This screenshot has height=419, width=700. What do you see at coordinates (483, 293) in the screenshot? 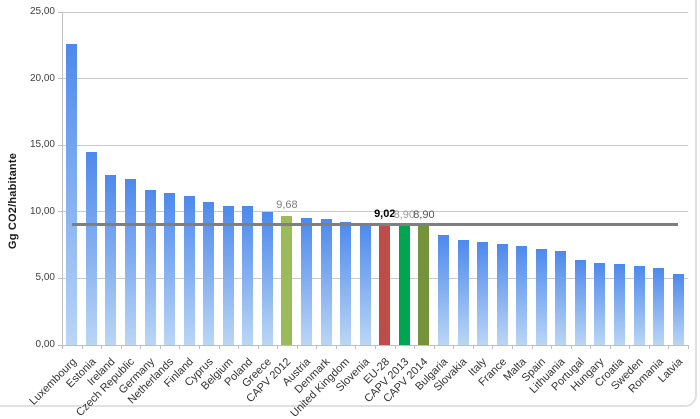
I see `bar-italy` at bounding box center [483, 293].